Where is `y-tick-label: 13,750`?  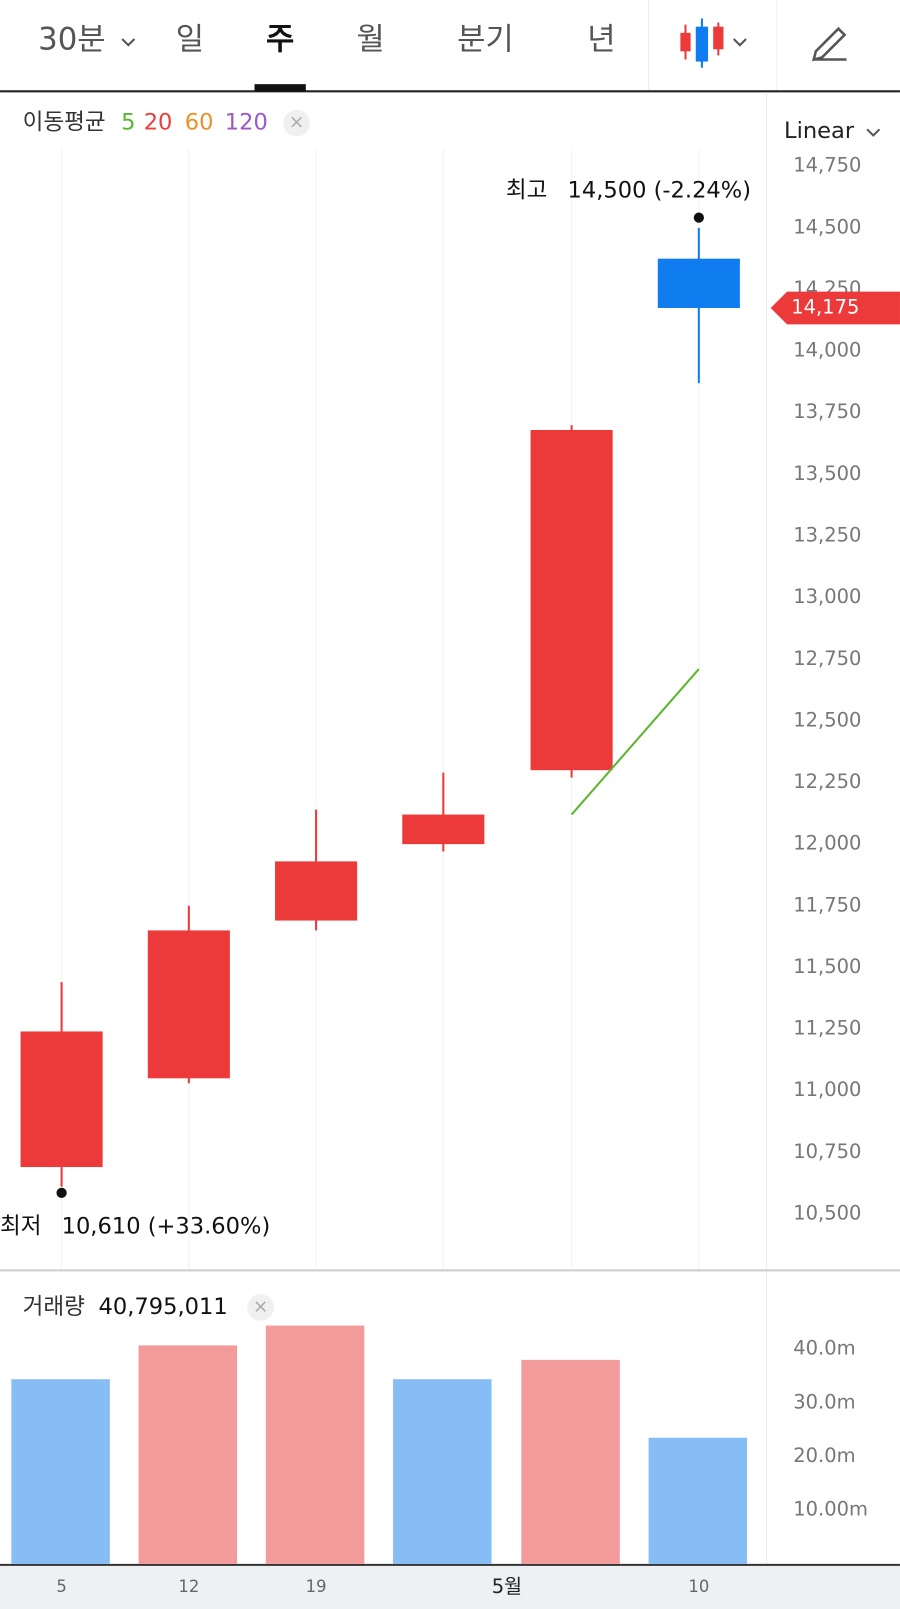
y-tick-label: 13,750 is located at coordinates (827, 411).